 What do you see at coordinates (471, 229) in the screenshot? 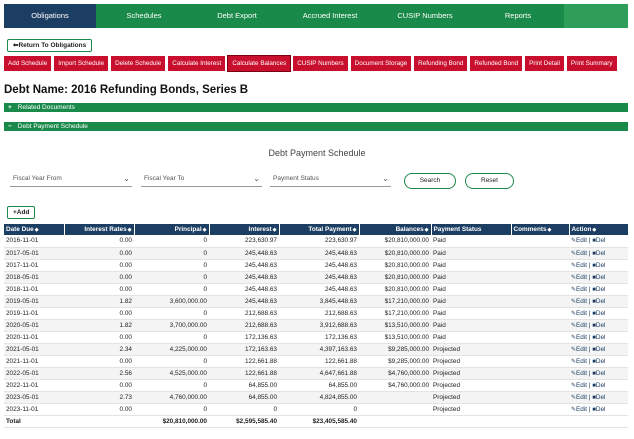
I see `col-payment-status: Payment Status` at bounding box center [471, 229].